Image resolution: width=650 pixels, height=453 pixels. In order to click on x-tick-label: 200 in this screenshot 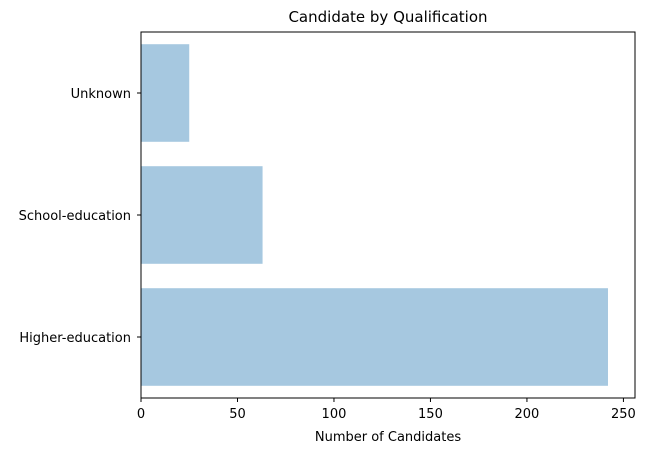, I will do `click(527, 414)`.